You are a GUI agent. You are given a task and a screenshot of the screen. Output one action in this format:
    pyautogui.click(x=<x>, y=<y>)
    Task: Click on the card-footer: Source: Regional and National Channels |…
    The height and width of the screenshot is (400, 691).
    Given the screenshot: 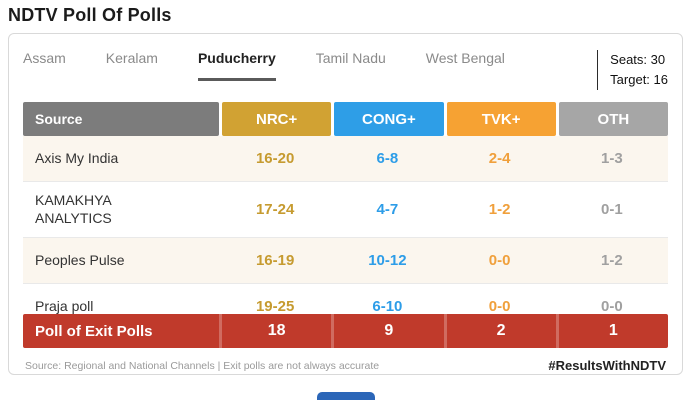 What is the action you would take?
    pyautogui.click(x=345, y=365)
    